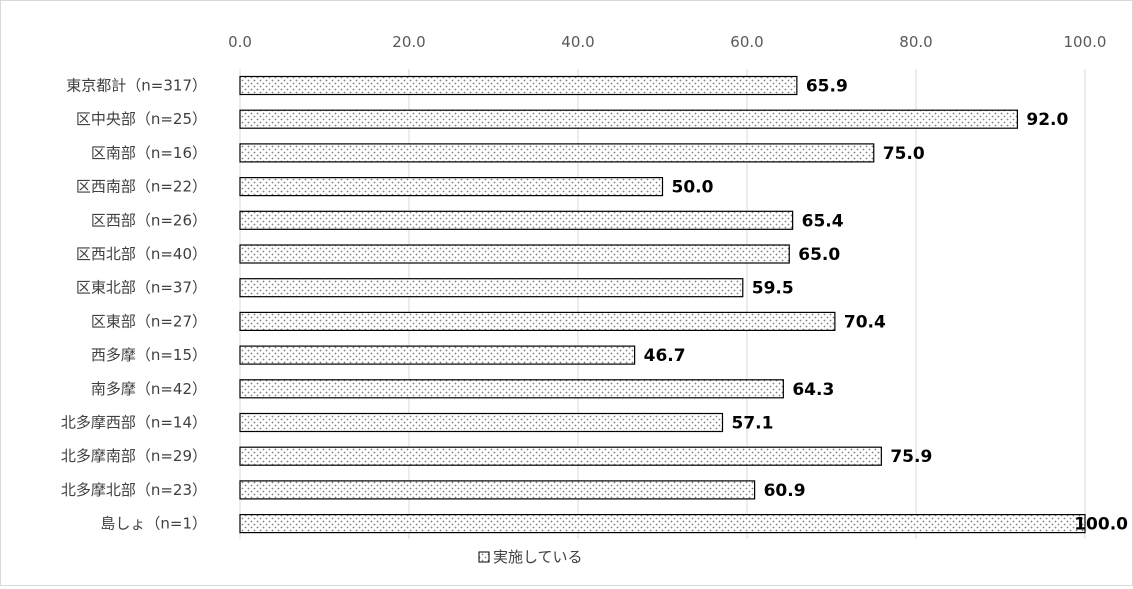 The width and height of the screenshot is (1133, 589). Describe the element at coordinates (1047, 120) in the screenshot. I see `data-label: 92.0` at that location.